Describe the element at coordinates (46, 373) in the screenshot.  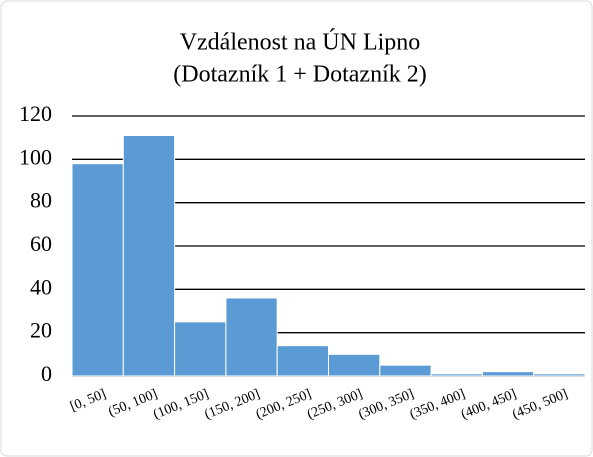
I see `y-tick-label: 0` at that location.